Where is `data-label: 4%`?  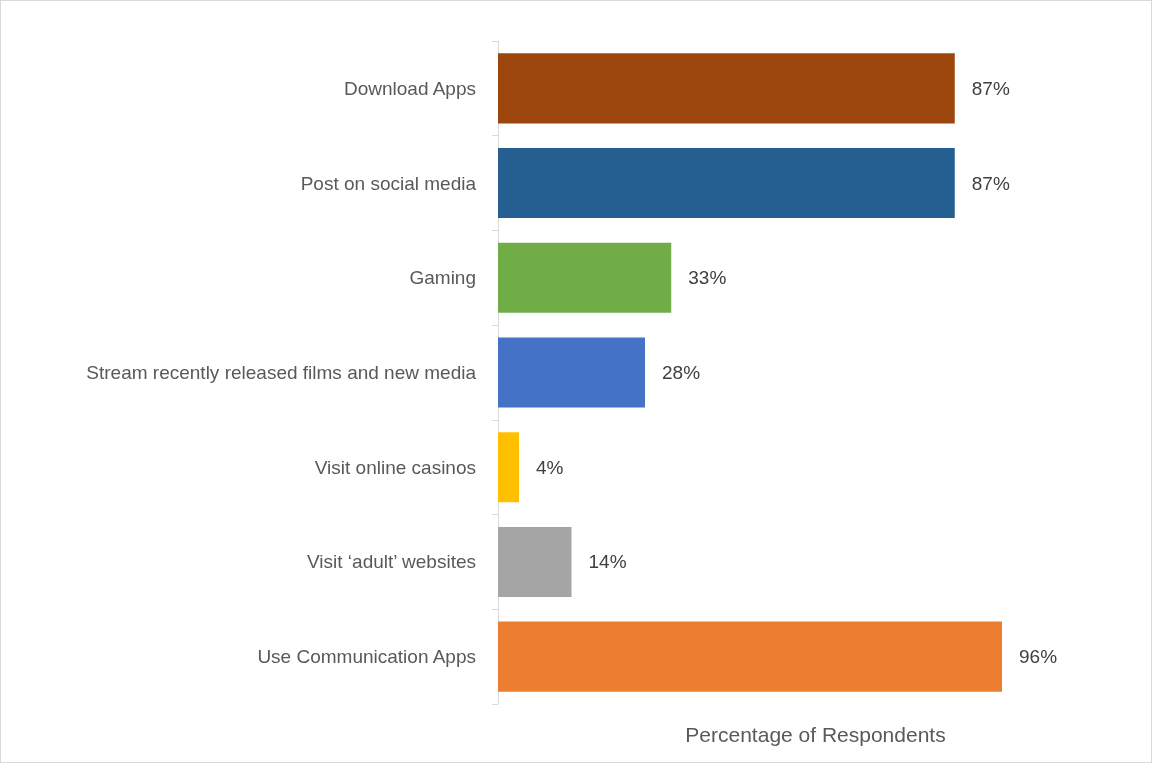
data-label: 4% is located at coordinates (550, 467).